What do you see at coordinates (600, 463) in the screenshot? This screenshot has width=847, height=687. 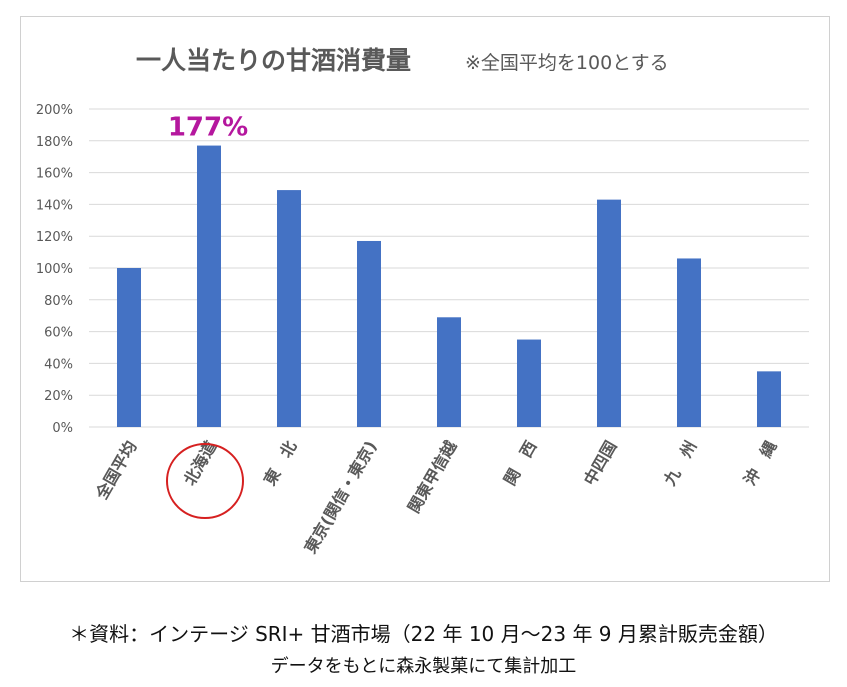 I see `x-tick-label: 中四国` at bounding box center [600, 463].